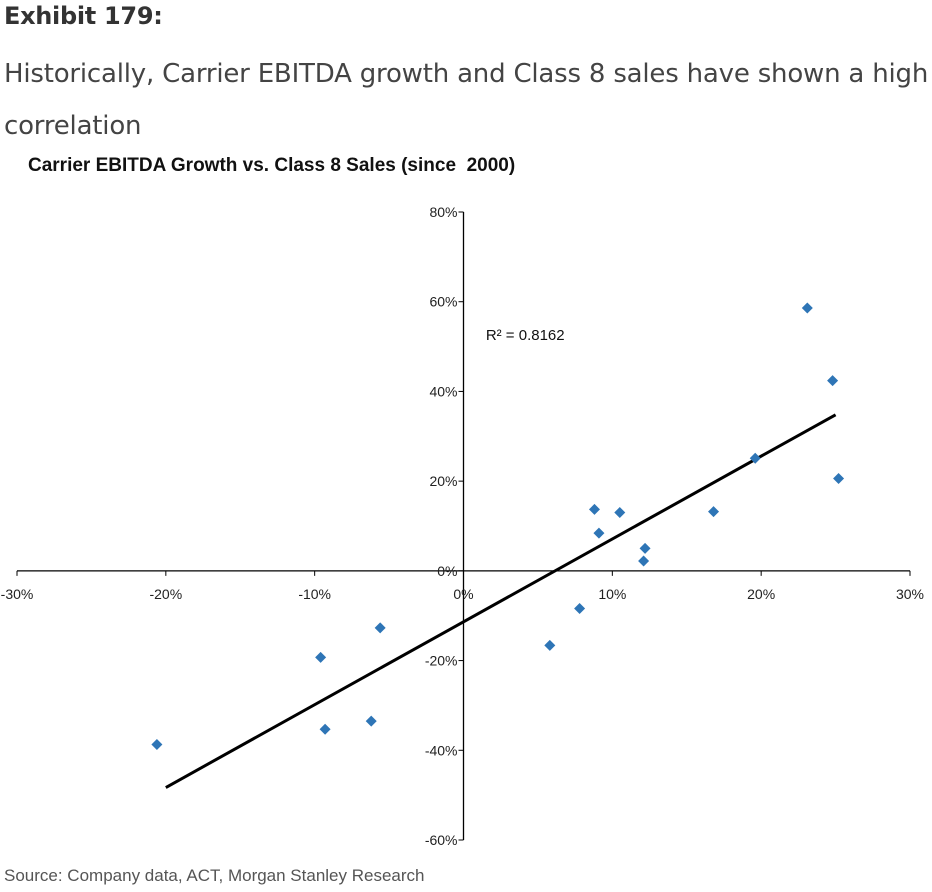  What do you see at coordinates (83, 16) in the screenshot?
I see `exhibit-label: Exhibit 179:` at bounding box center [83, 16].